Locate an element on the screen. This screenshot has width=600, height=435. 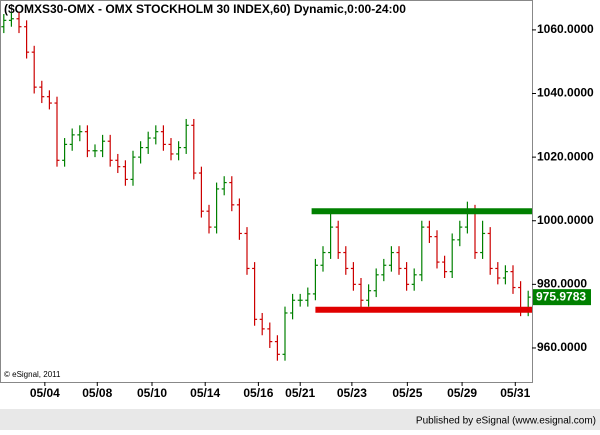
copyright: © eSignal, 2011 is located at coordinates (32, 374).